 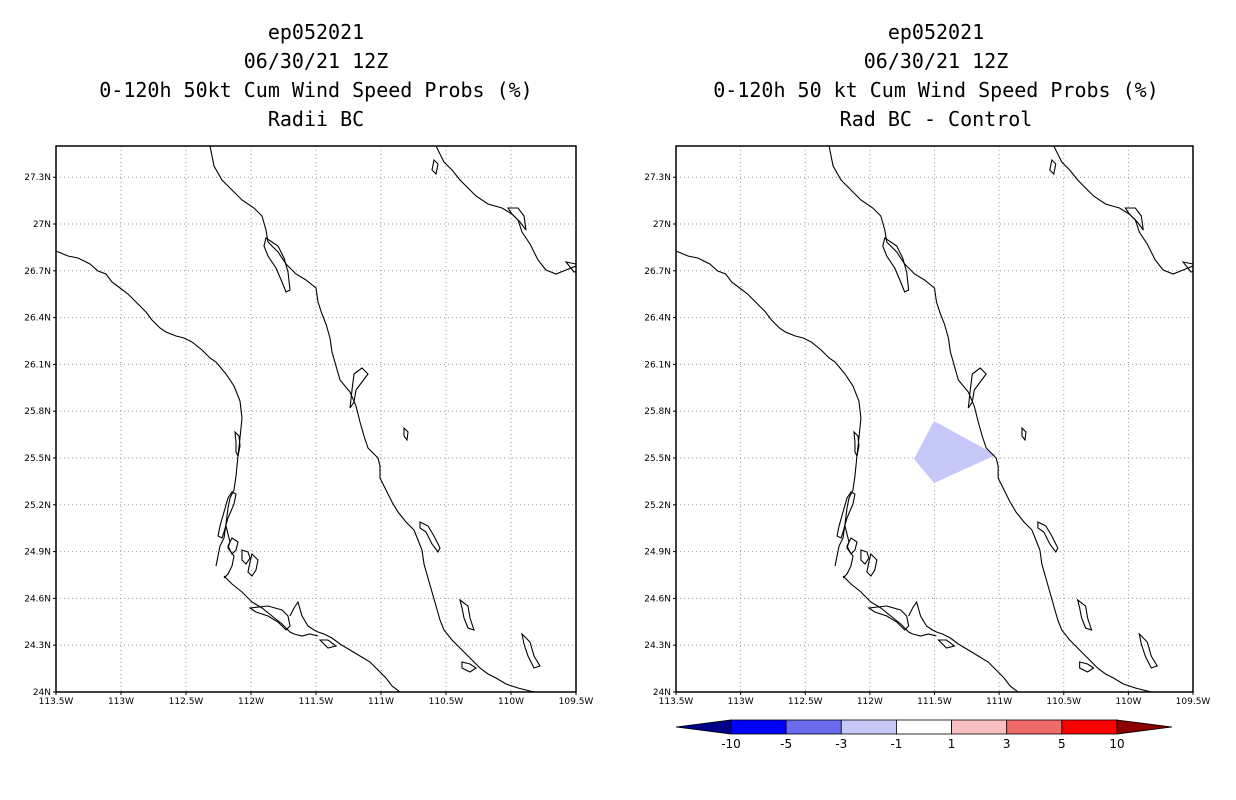 I want to click on left-subtitle: Radii BC, so click(x=316, y=119).